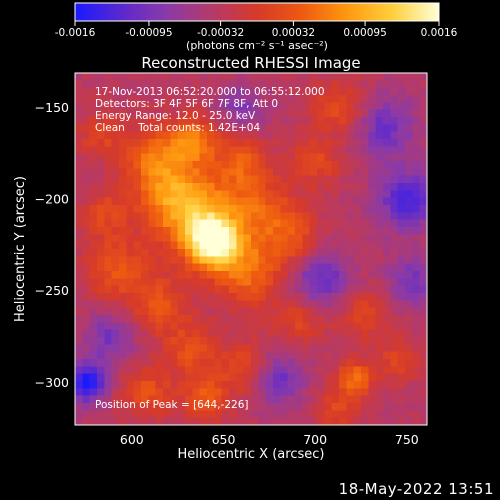 The image size is (500, 500). What do you see at coordinates (250, 63) in the screenshot?
I see `chart-title: Reconstructed RHESSI Image` at bounding box center [250, 63].